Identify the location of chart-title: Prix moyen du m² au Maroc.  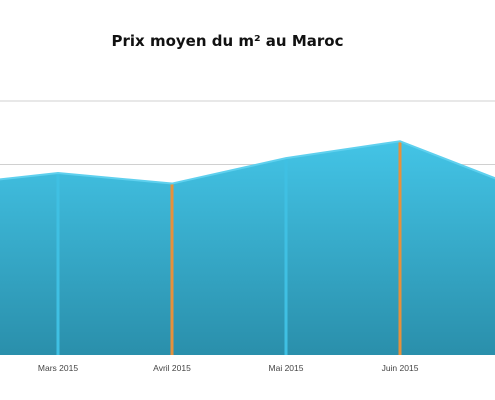
(227, 41).